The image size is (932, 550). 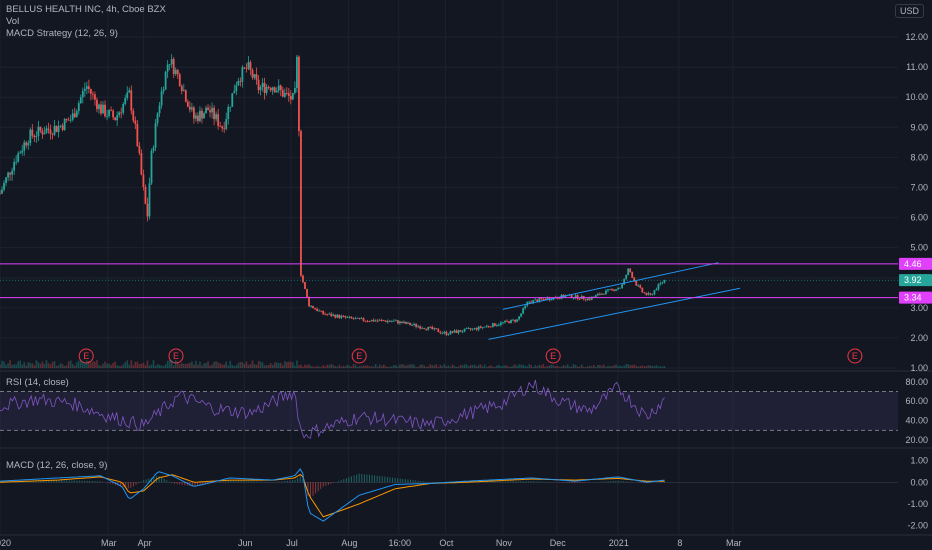 What do you see at coordinates (679, 543) in the screenshot?
I see `x-tick-label: 8` at bounding box center [679, 543].